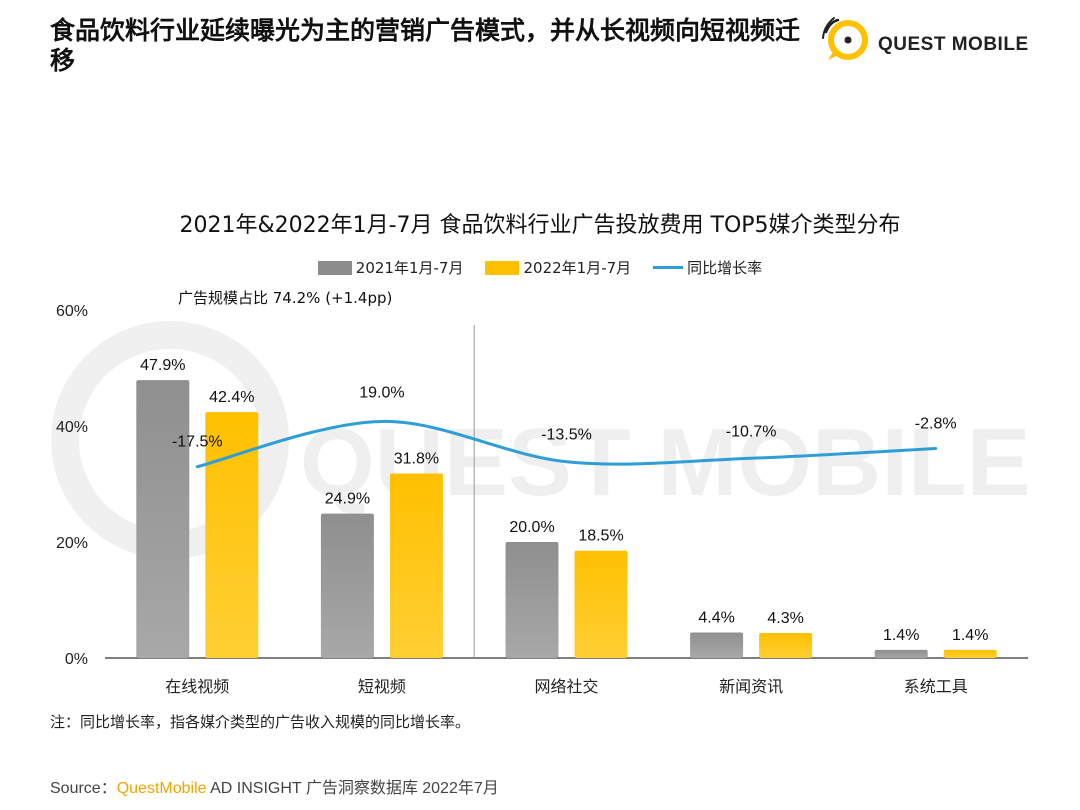 Image resolution: width=1080 pixels, height=810 pixels. I want to click on y-tick-label: 20%, so click(72, 543).